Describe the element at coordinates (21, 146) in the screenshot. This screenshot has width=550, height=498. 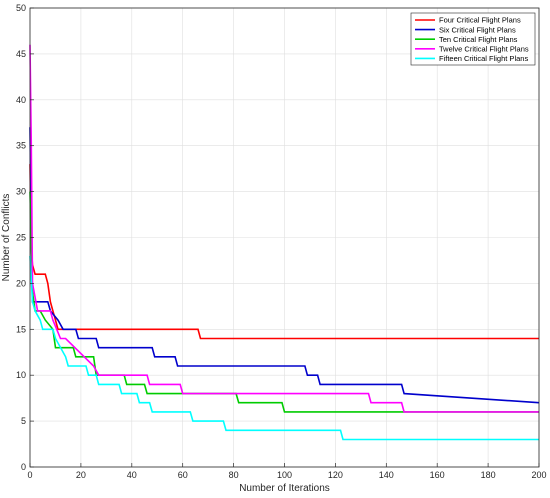
I see `y-tick-label: 35` at that location.